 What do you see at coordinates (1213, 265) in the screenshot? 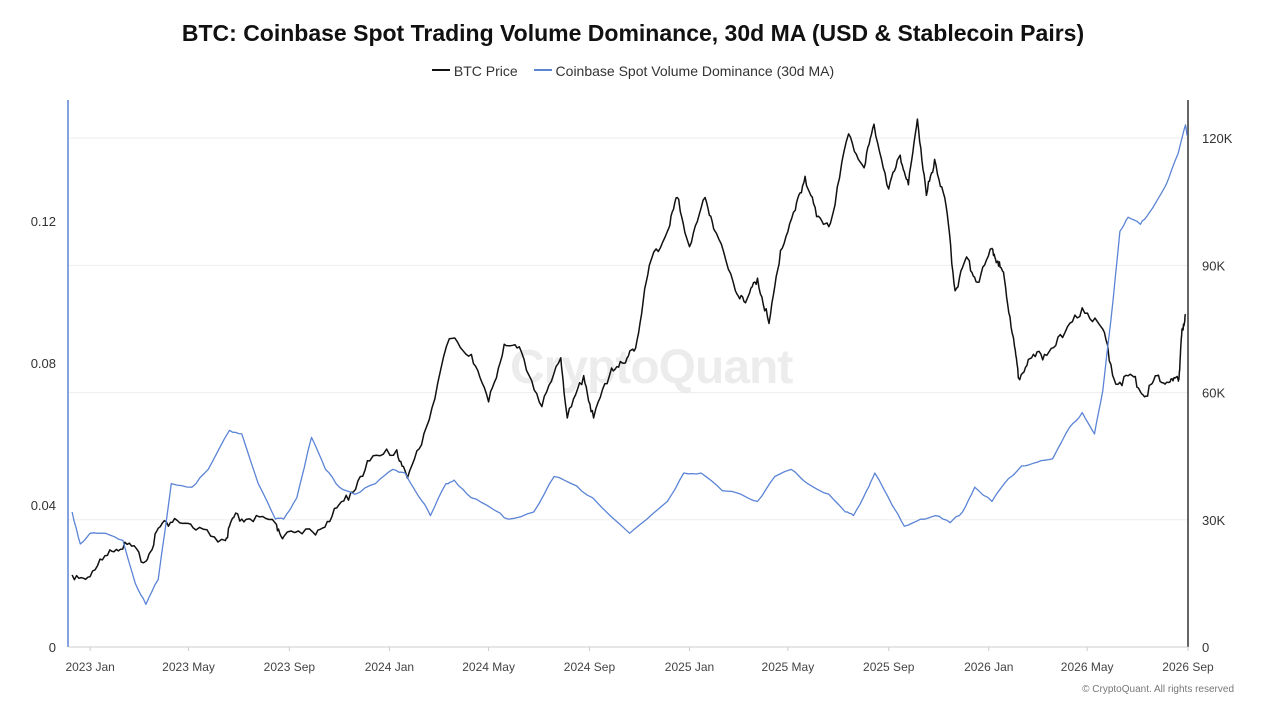
I see `y-right-tick-3: 90K` at bounding box center [1213, 265].